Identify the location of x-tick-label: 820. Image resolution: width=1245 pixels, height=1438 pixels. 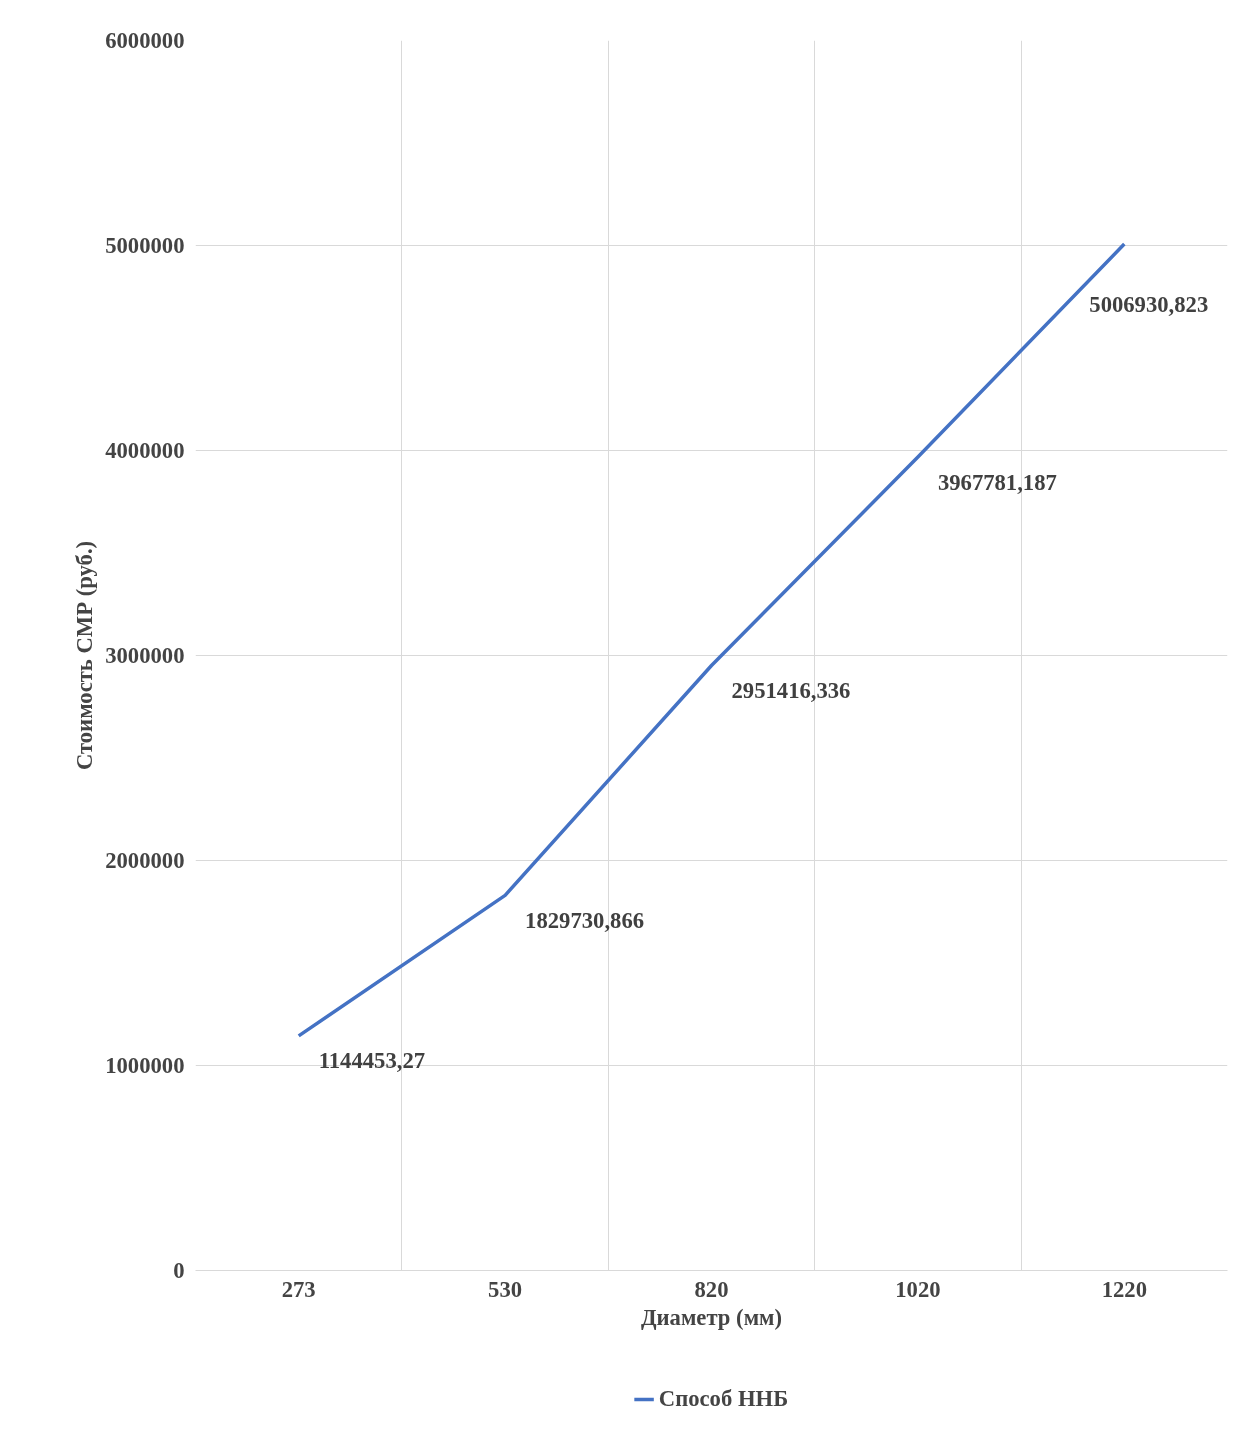
(711, 1289).